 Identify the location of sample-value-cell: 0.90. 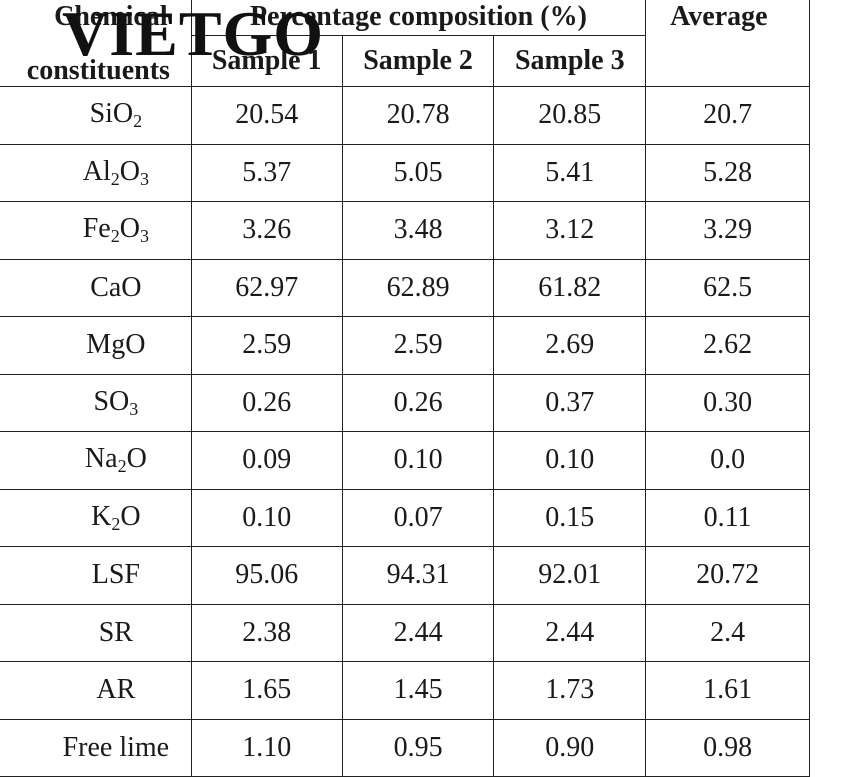
(570, 747).